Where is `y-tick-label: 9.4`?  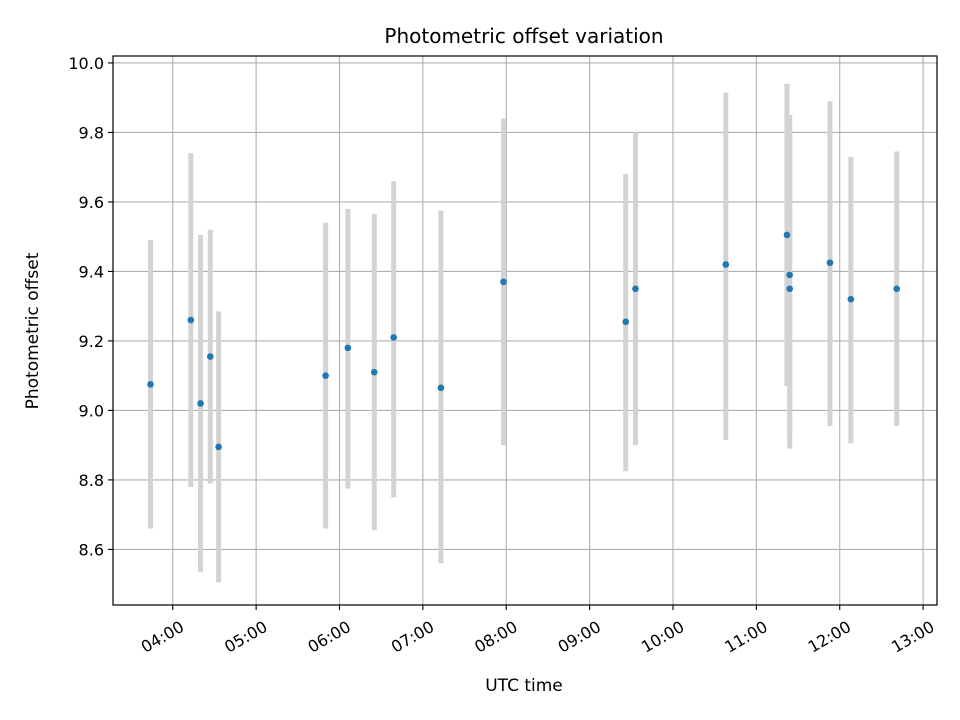
y-tick-label: 9.4 is located at coordinates (91, 271).